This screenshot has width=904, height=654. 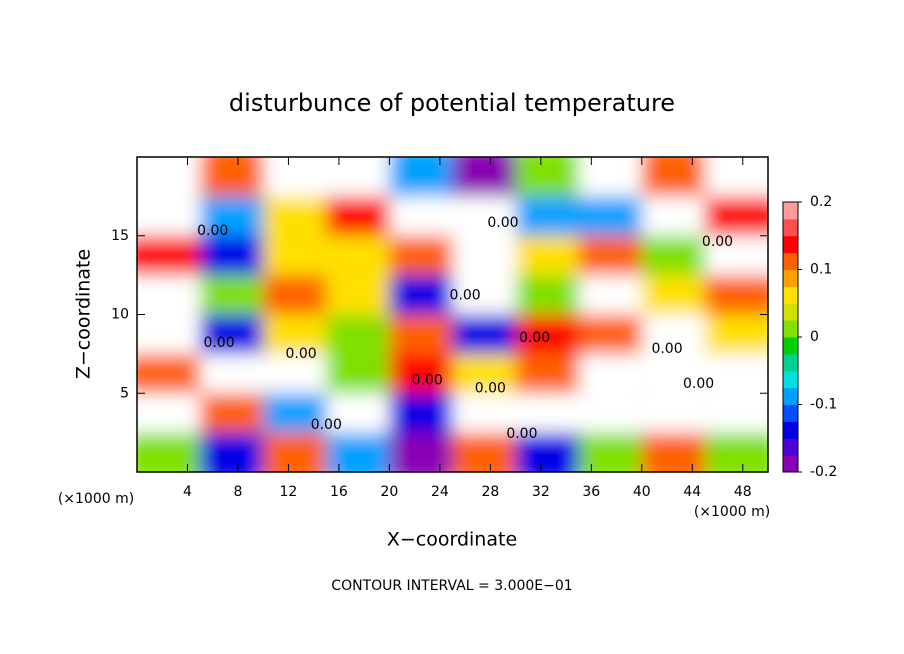 What do you see at coordinates (84, 314) in the screenshot?
I see `y-axis-label: Z−coordinate` at bounding box center [84, 314].